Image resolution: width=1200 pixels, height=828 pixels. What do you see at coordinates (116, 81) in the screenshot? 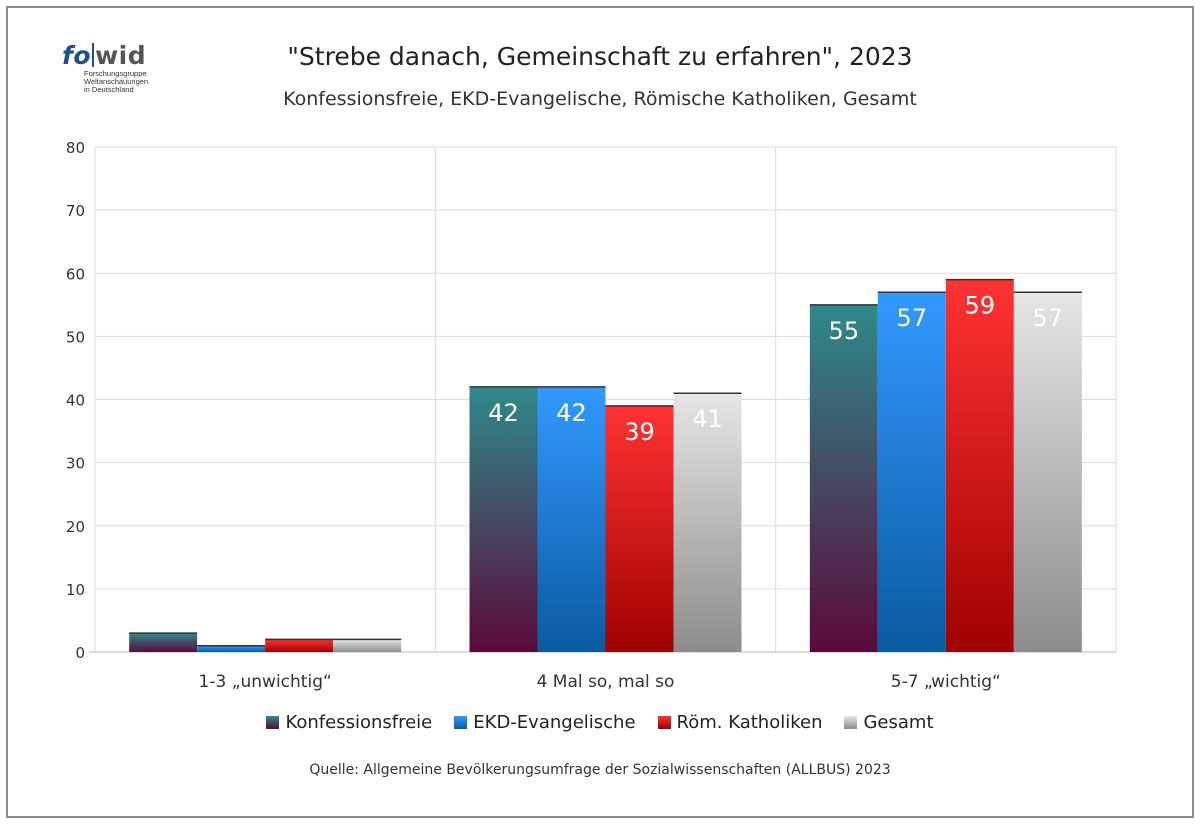
I see `logo-line-2: Weltanschauungen` at bounding box center [116, 81].